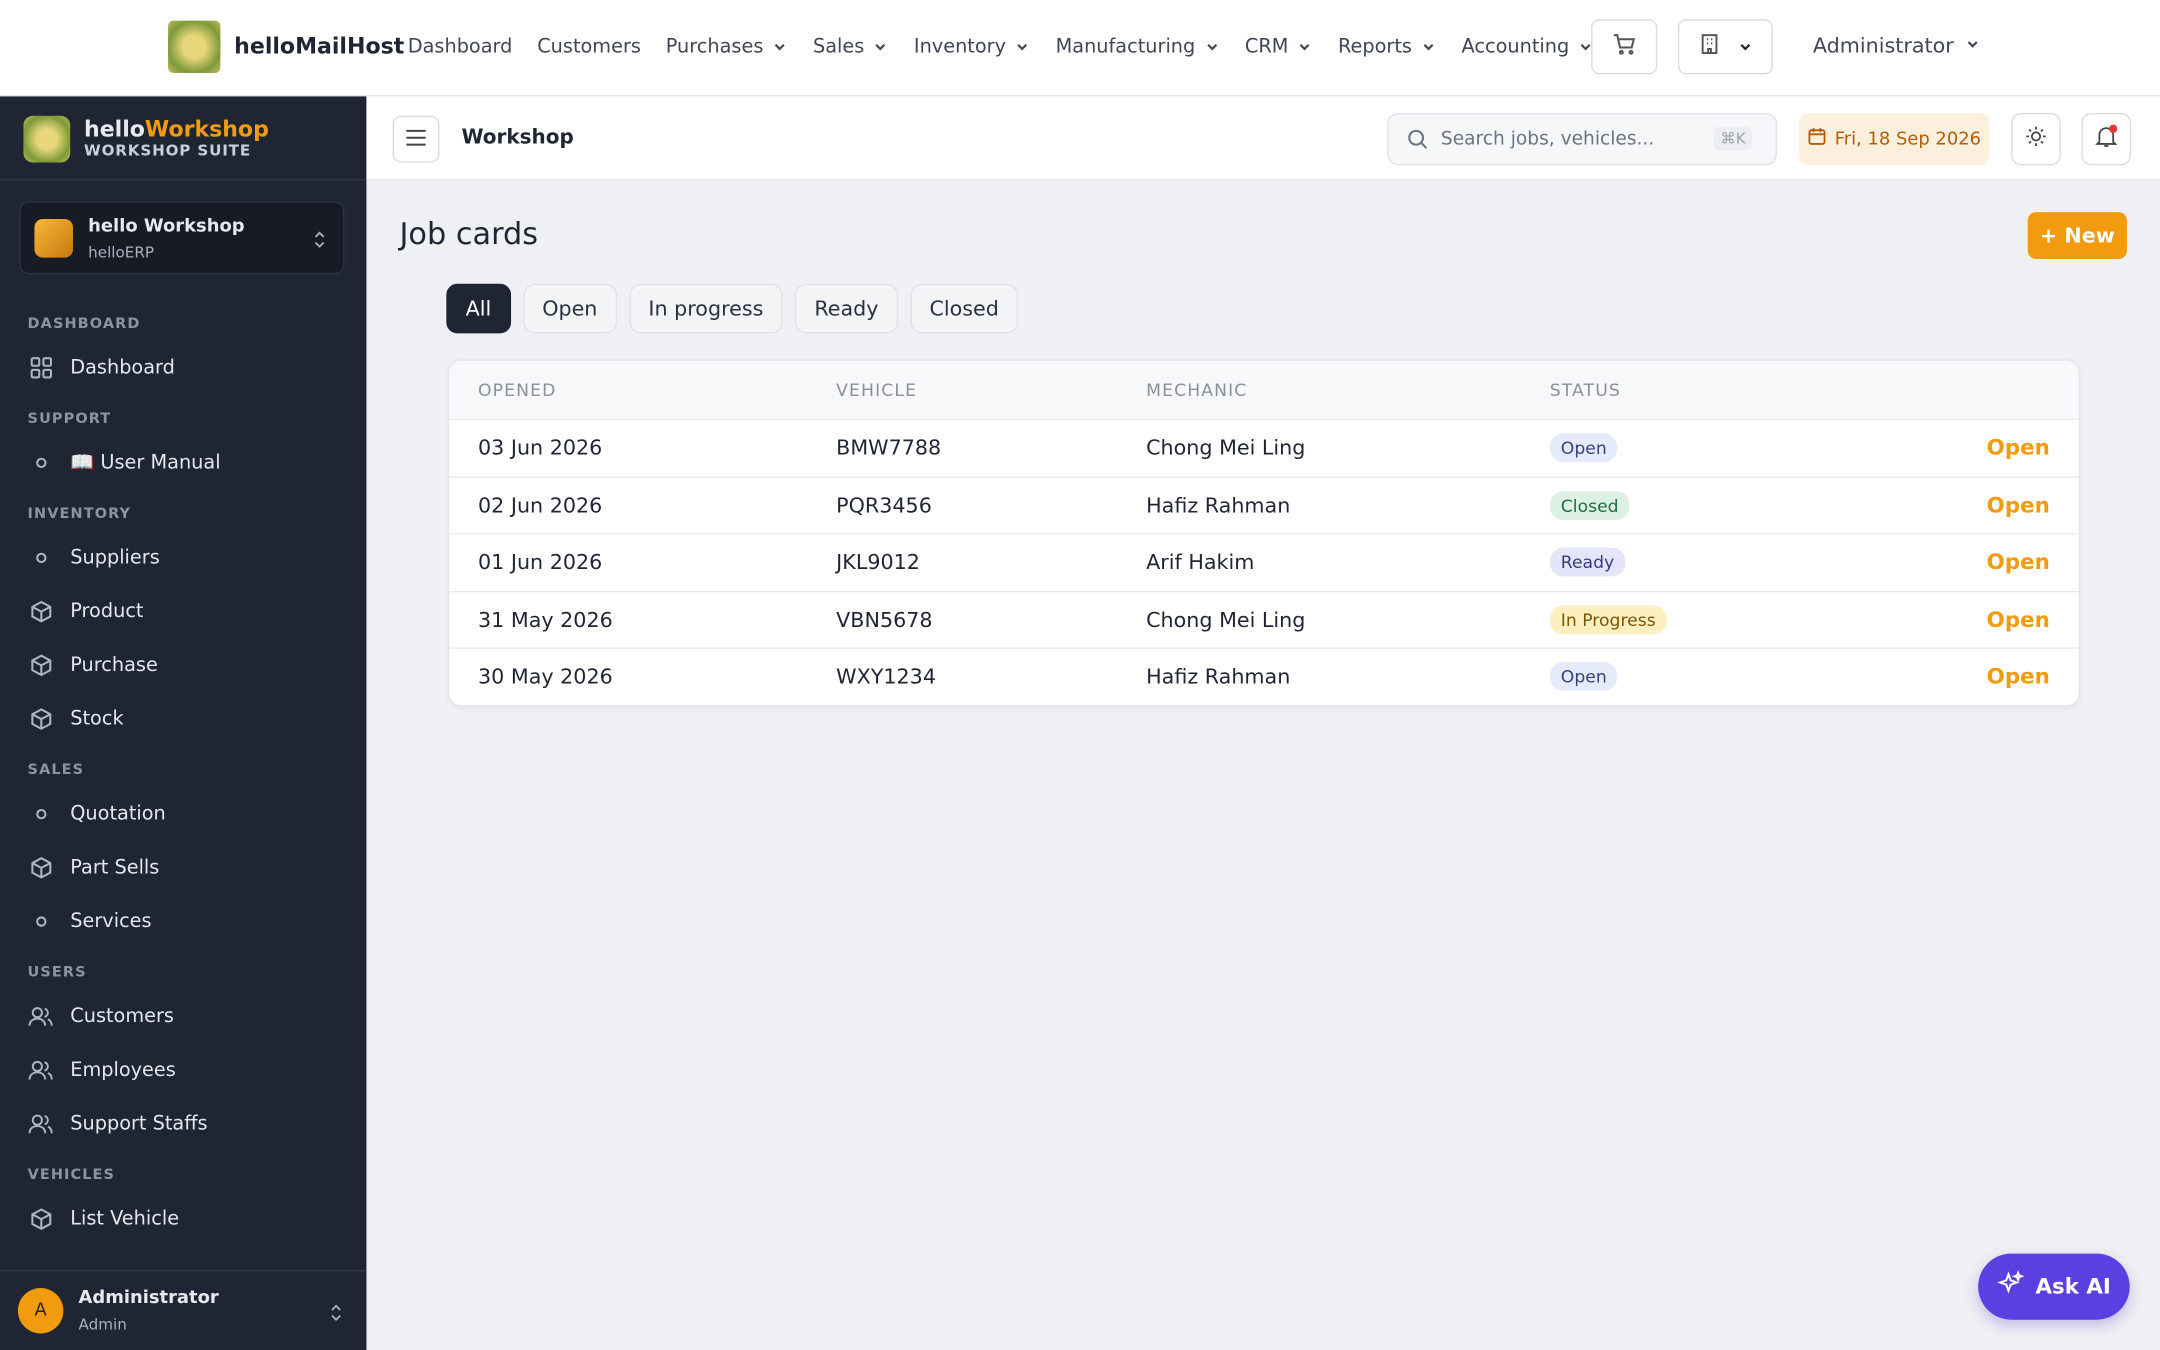 This screenshot has width=2160, height=1350. I want to click on section-title: INVENTORY, so click(79, 514).